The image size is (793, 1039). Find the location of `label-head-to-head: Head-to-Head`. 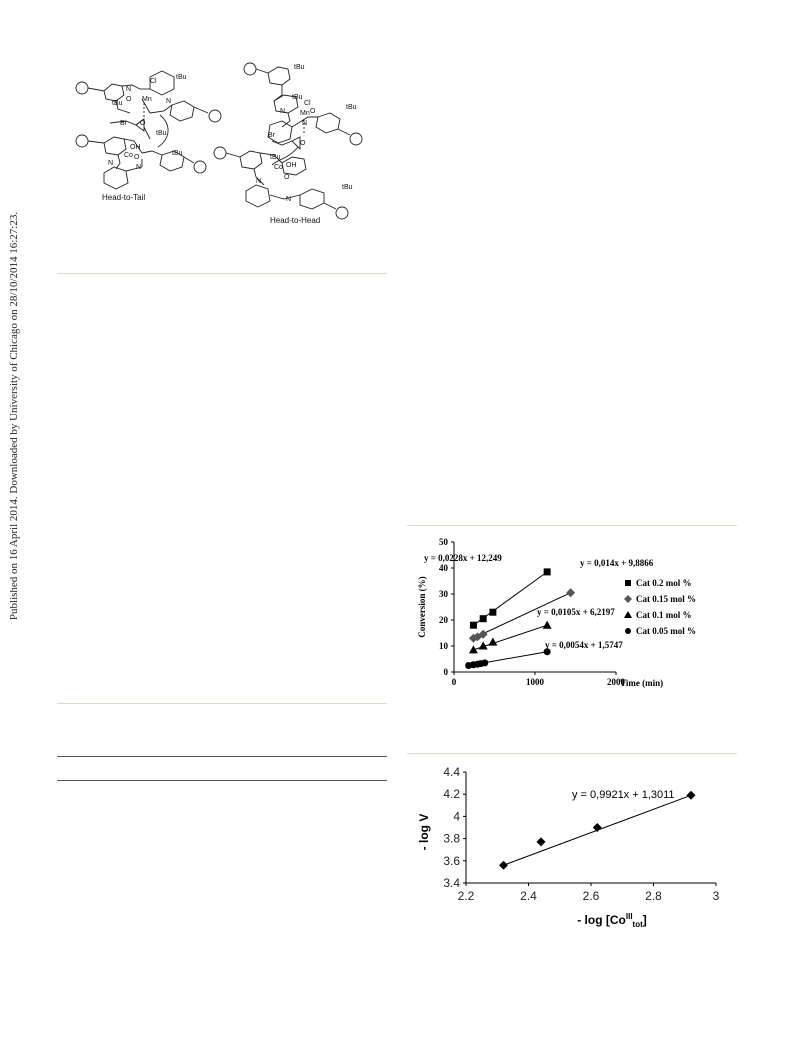

label-head-to-head: Head-to-Head is located at coordinates (295, 220).